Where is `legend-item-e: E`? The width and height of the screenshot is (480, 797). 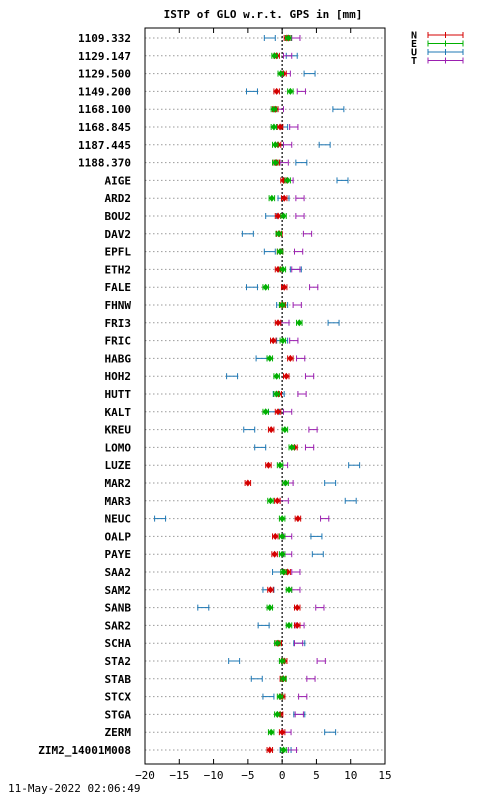
legend-item-e: E is located at coordinates (437, 44).